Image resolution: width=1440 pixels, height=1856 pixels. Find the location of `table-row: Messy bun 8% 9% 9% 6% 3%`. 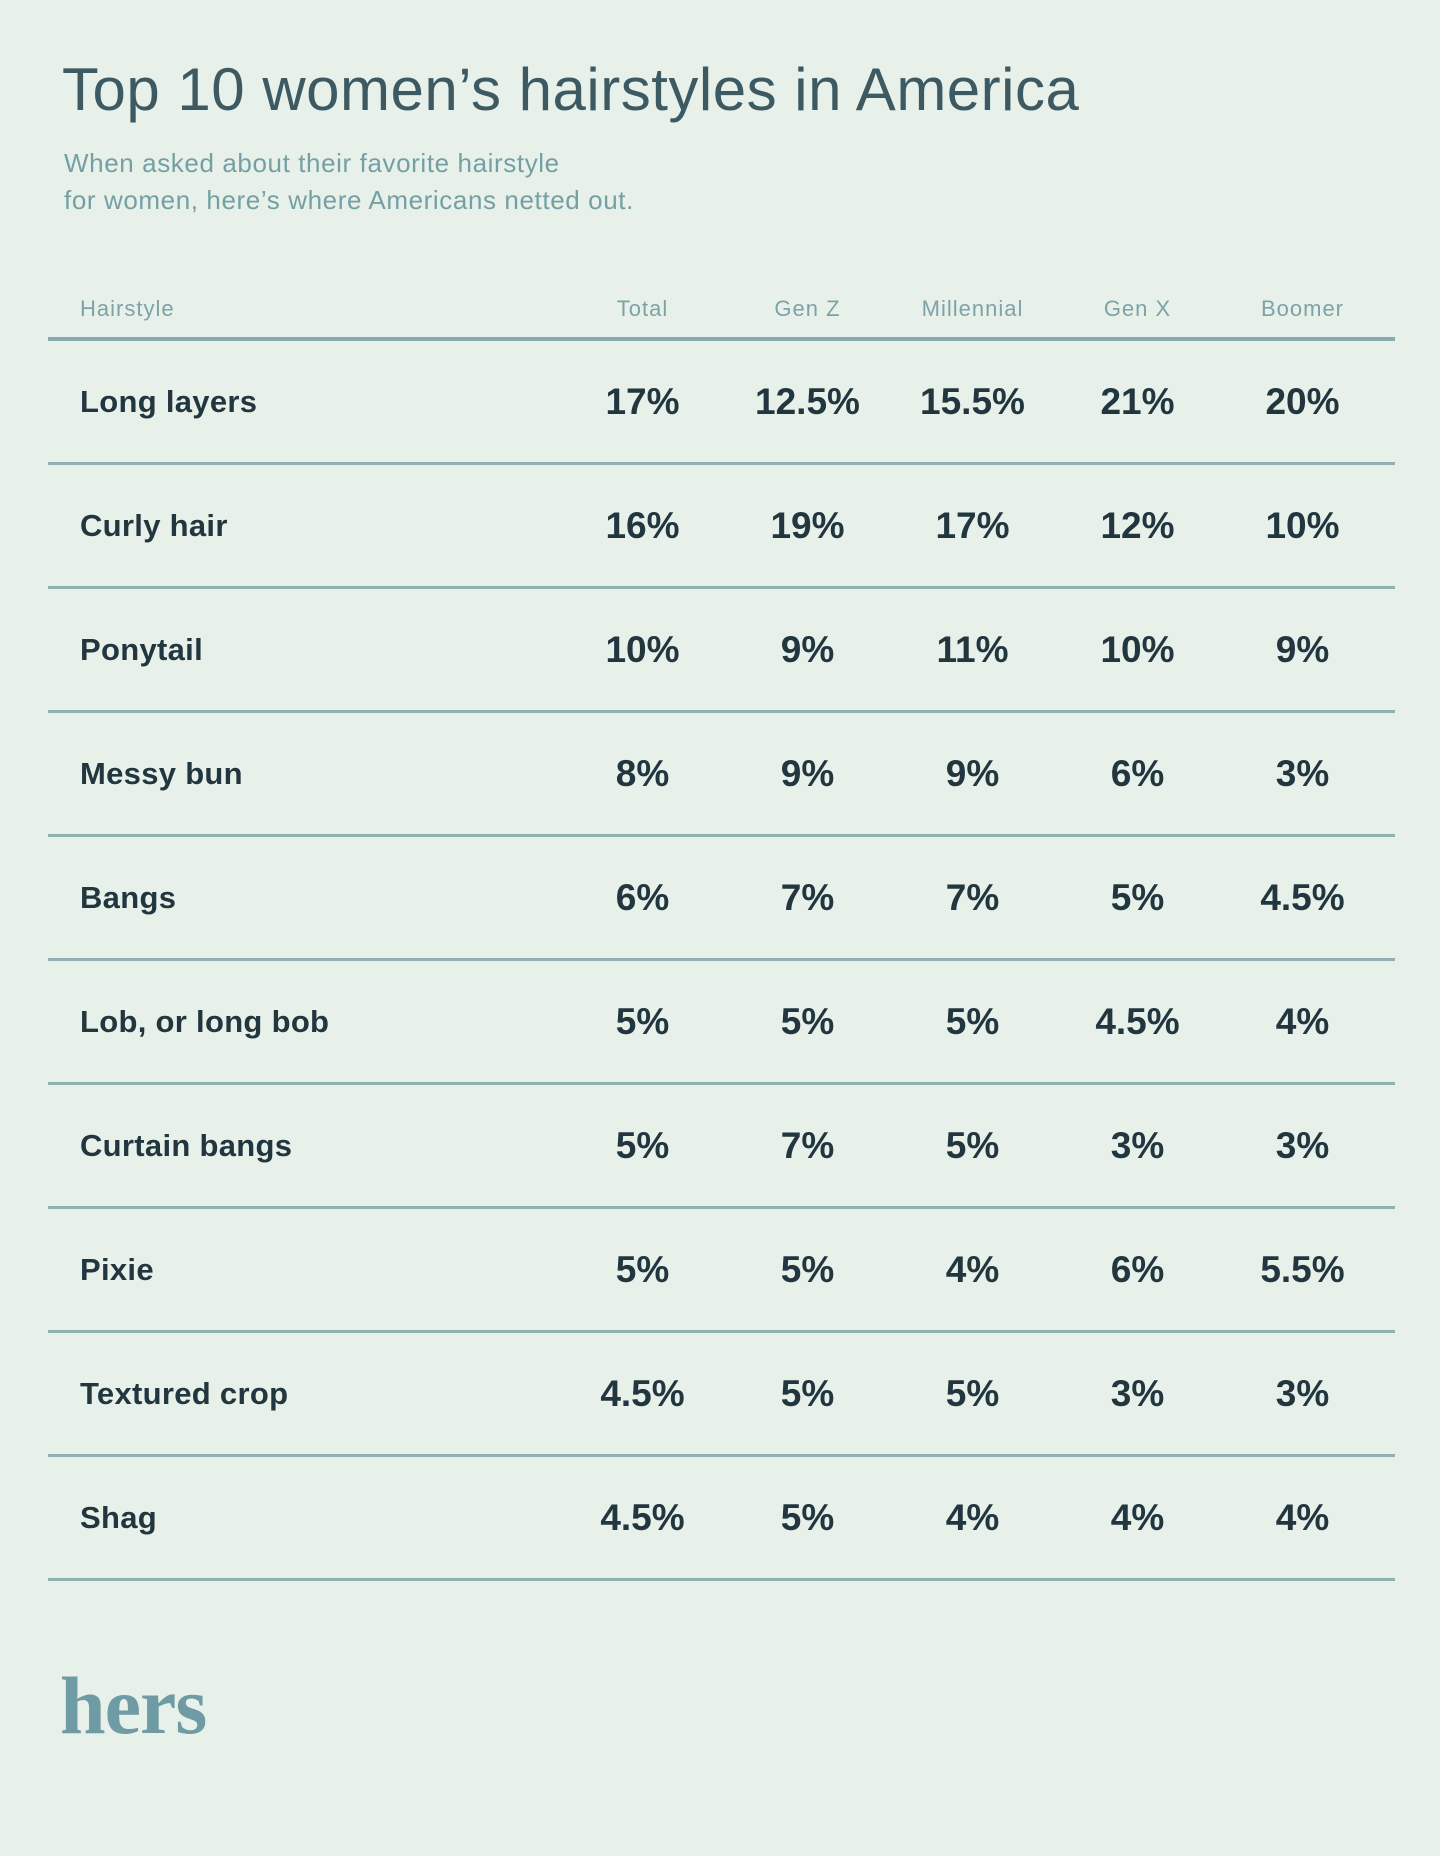

table-row: Messy bun 8% 9% 9% 6% 3% is located at coordinates (721, 775).